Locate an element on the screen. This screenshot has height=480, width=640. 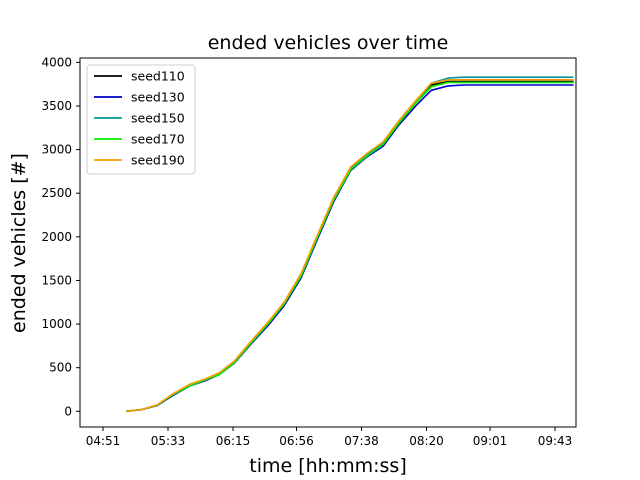
x-axis: 04:51 05:33 06:15 06:56 07:38 08:20 09:01 09:43 is located at coordinates (329, 437).